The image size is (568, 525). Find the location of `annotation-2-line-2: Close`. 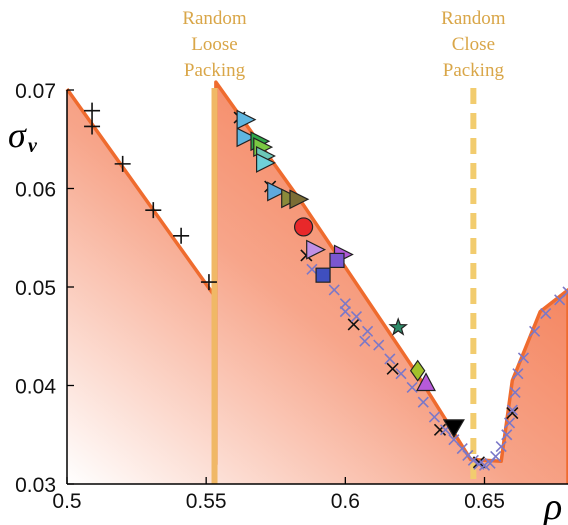

annotation-2-line-2: Close is located at coordinates (473, 44).